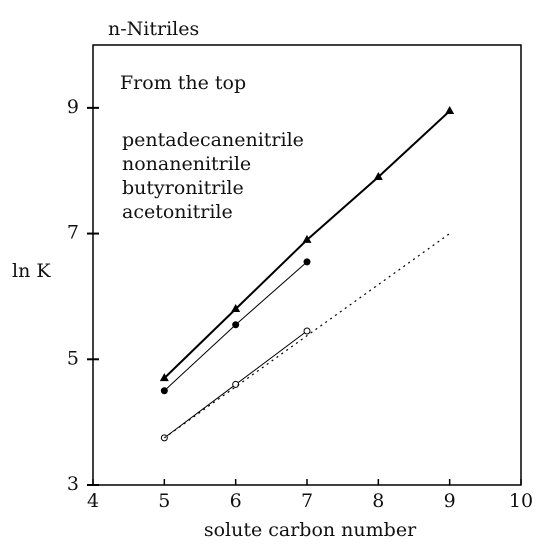 This screenshot has width=540, height=545. I want to click on legend-title: From the top, so click(183, 83).